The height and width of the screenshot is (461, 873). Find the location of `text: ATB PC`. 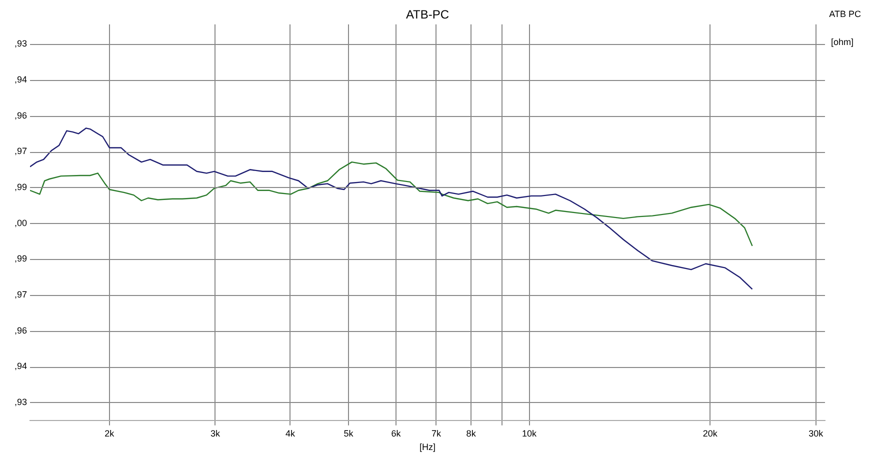

text: ATB PC is located at coordinates (845, 13).